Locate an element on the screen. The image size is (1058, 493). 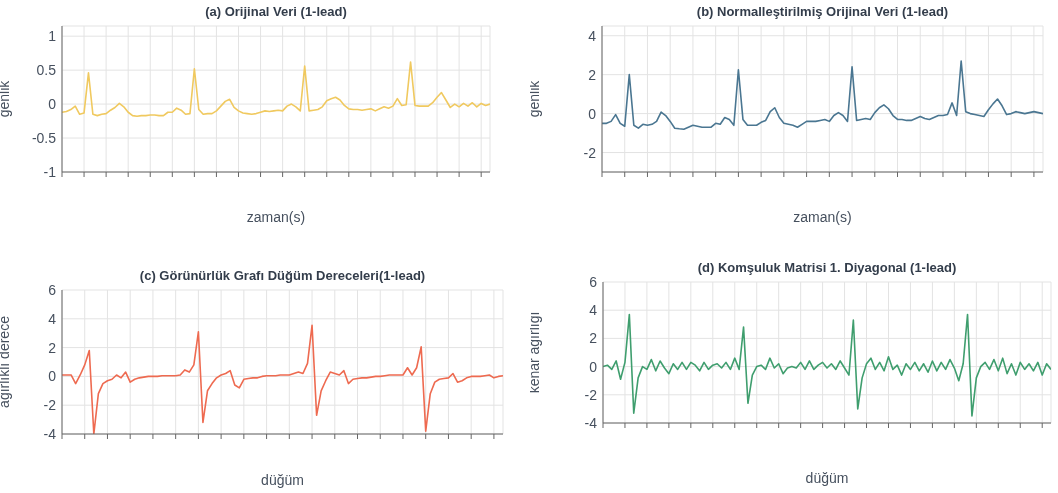
chart-title: (d) Komşuluk Matrisi 1. Diyagonal (1-lead) is located at coordinates (827, 267).